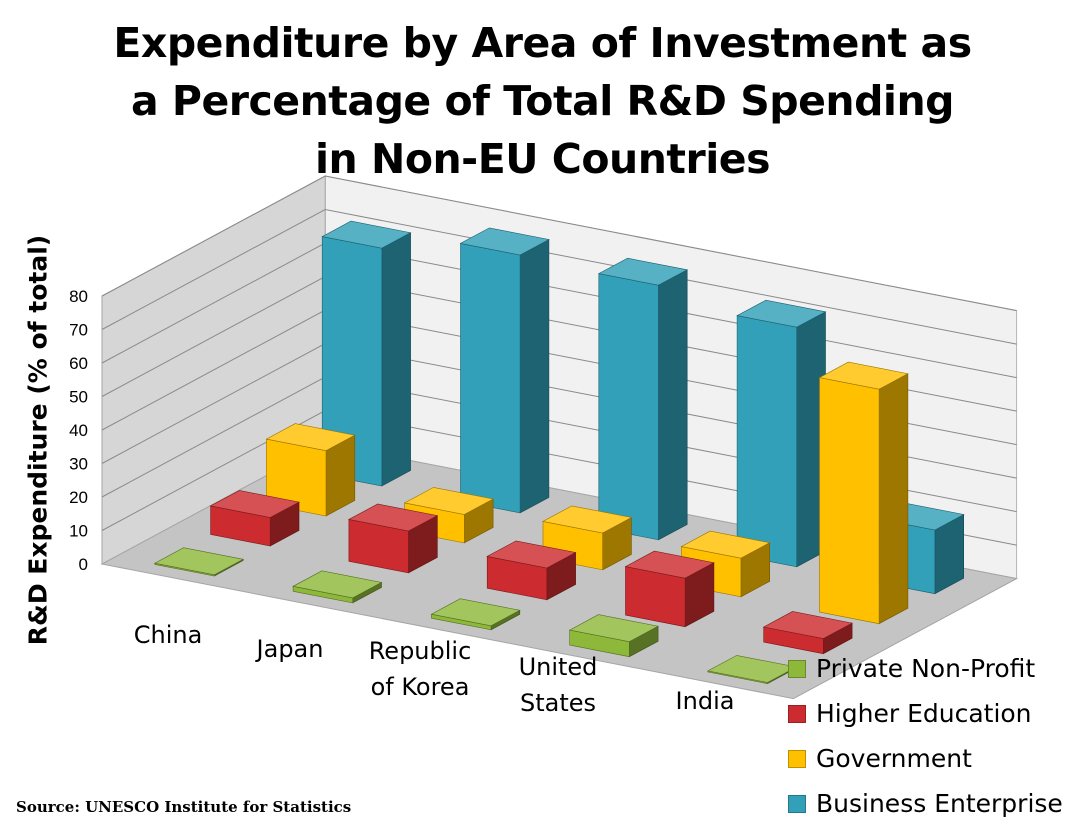 The width and height of the screenshot is (1085, 832). I want to click on y-tick-label: 10, so click(78, 531).